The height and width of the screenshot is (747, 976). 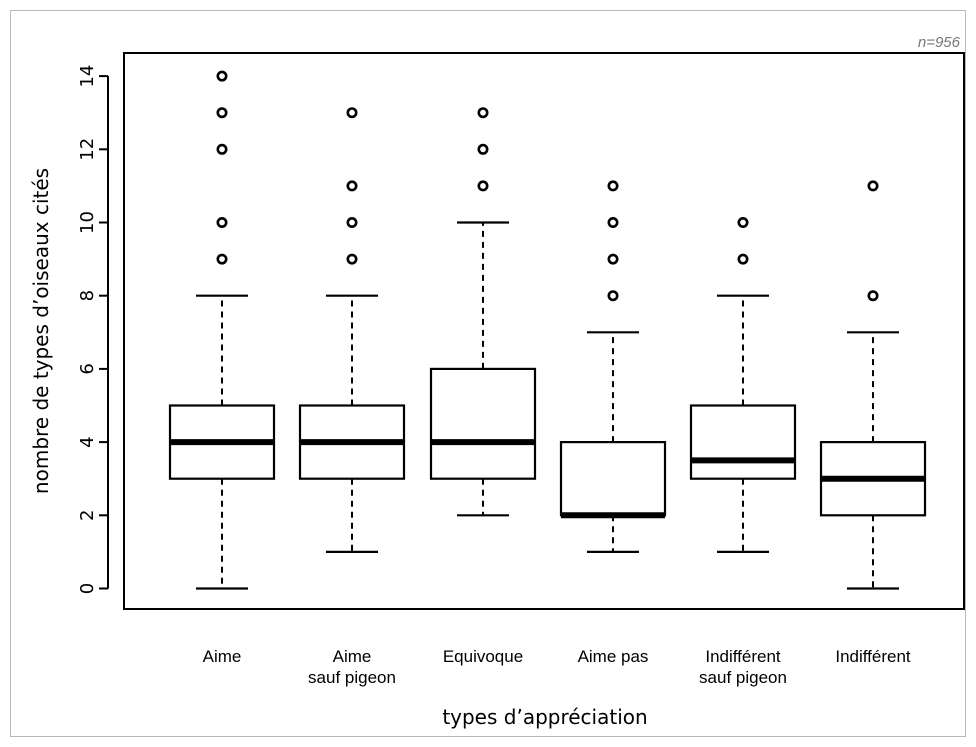 I want to click on y-axis: 0 2 4 6 8 10 12 14, so click(x=93, y=329).